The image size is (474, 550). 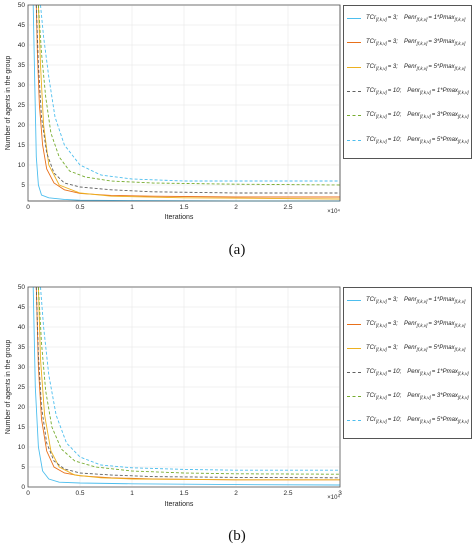 What do you see at coordinates (183, 207) in the screenshot?
I see `x-tick-label: 1.5` at bounding box center [183, 207].